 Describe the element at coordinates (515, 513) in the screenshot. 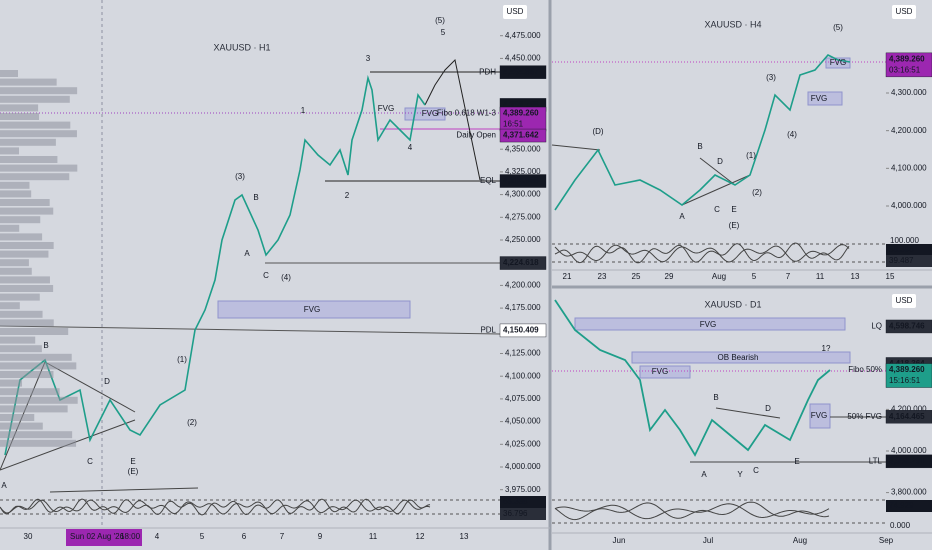

I see `oscillator-tag-label: 36.796` at that location.